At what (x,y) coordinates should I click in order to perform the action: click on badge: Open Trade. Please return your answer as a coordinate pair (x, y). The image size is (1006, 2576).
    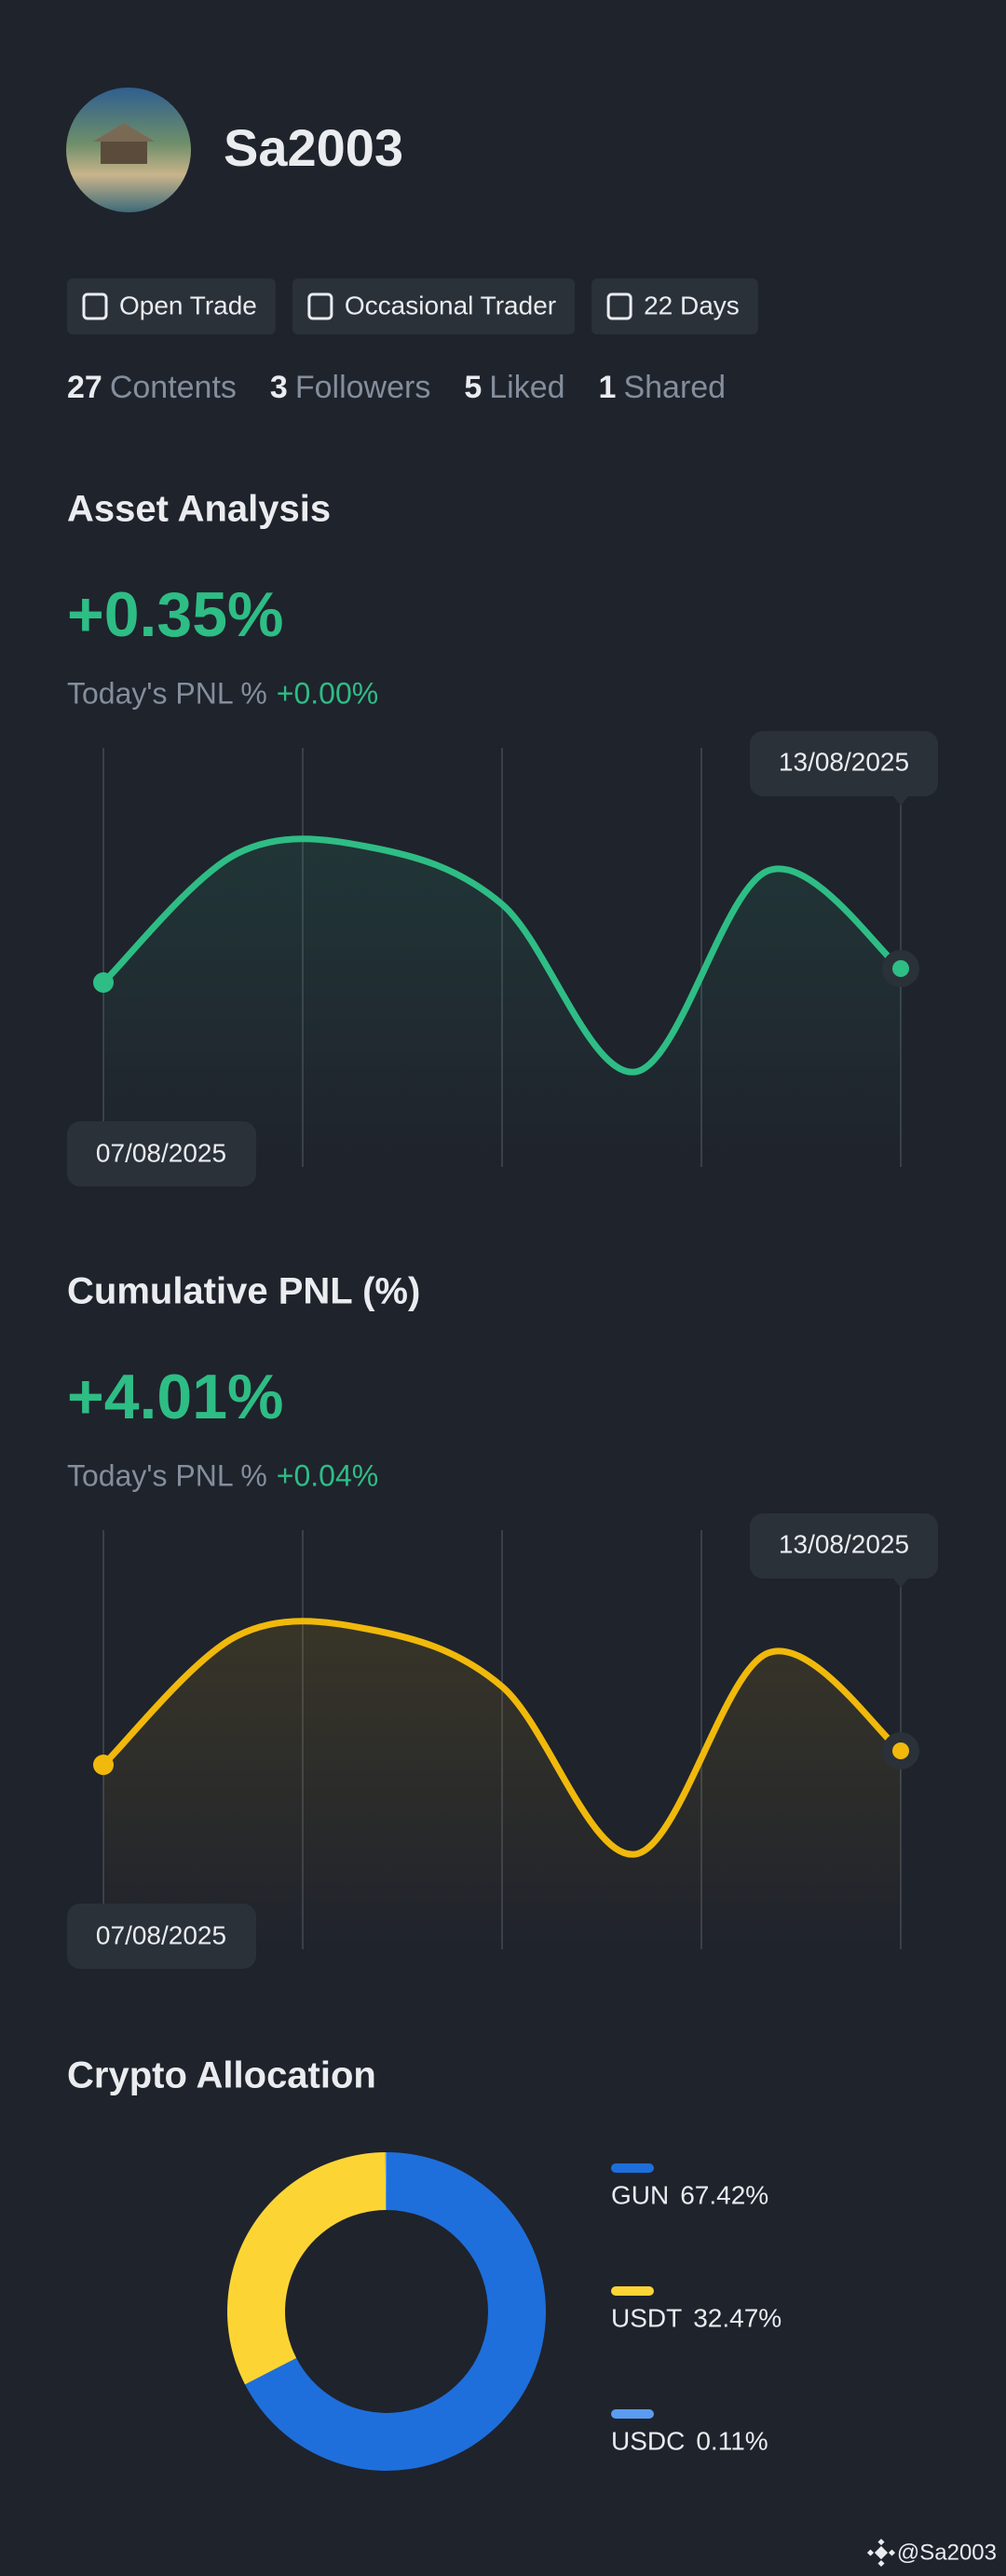
    Looking at the image, I should click on (171, 306).